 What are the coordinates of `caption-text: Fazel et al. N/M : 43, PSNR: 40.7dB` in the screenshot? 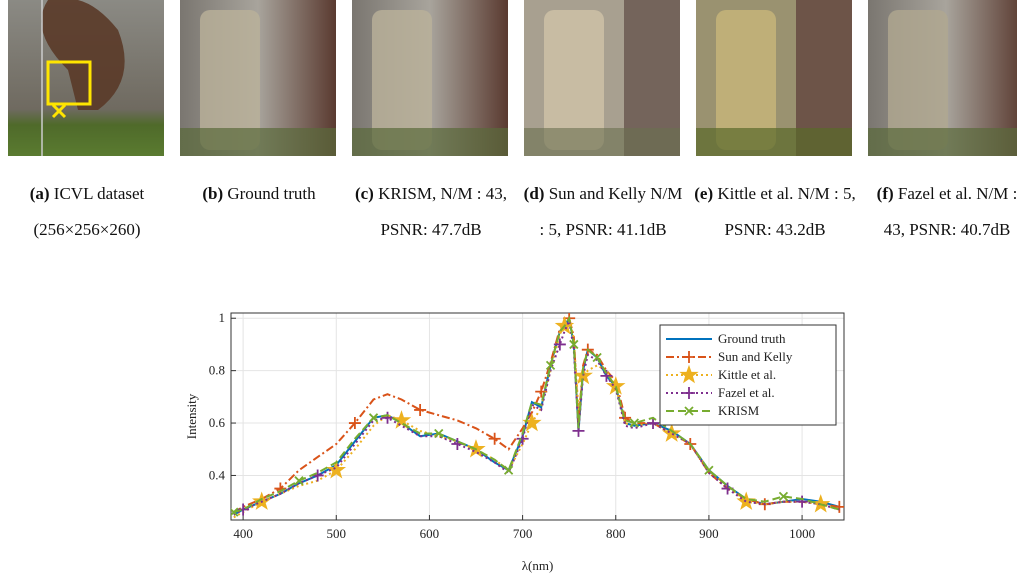 It's located at (950, 211).